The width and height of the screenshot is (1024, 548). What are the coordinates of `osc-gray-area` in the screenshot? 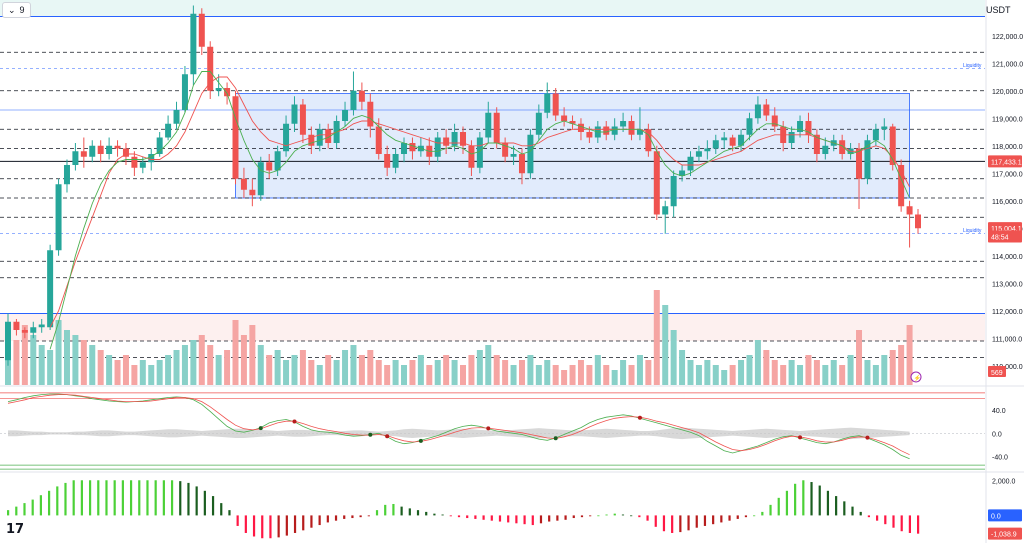 It's located at (459, 433).